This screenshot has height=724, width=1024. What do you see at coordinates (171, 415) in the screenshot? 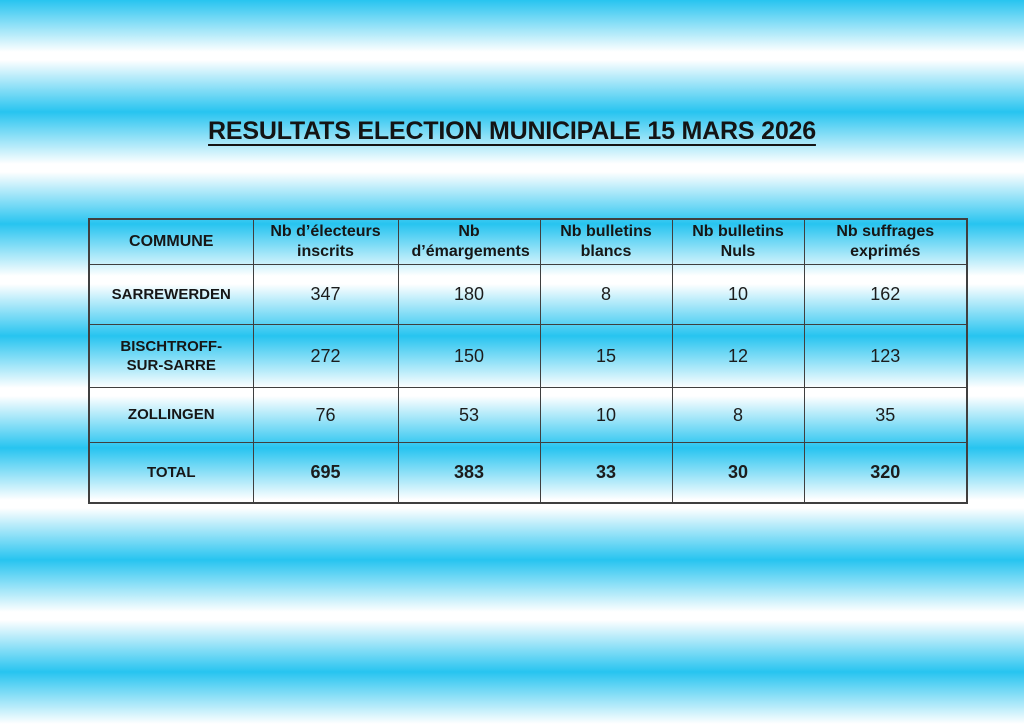
I see `commune-name: ZOLLINGEN` at bounding box center [171, 415].